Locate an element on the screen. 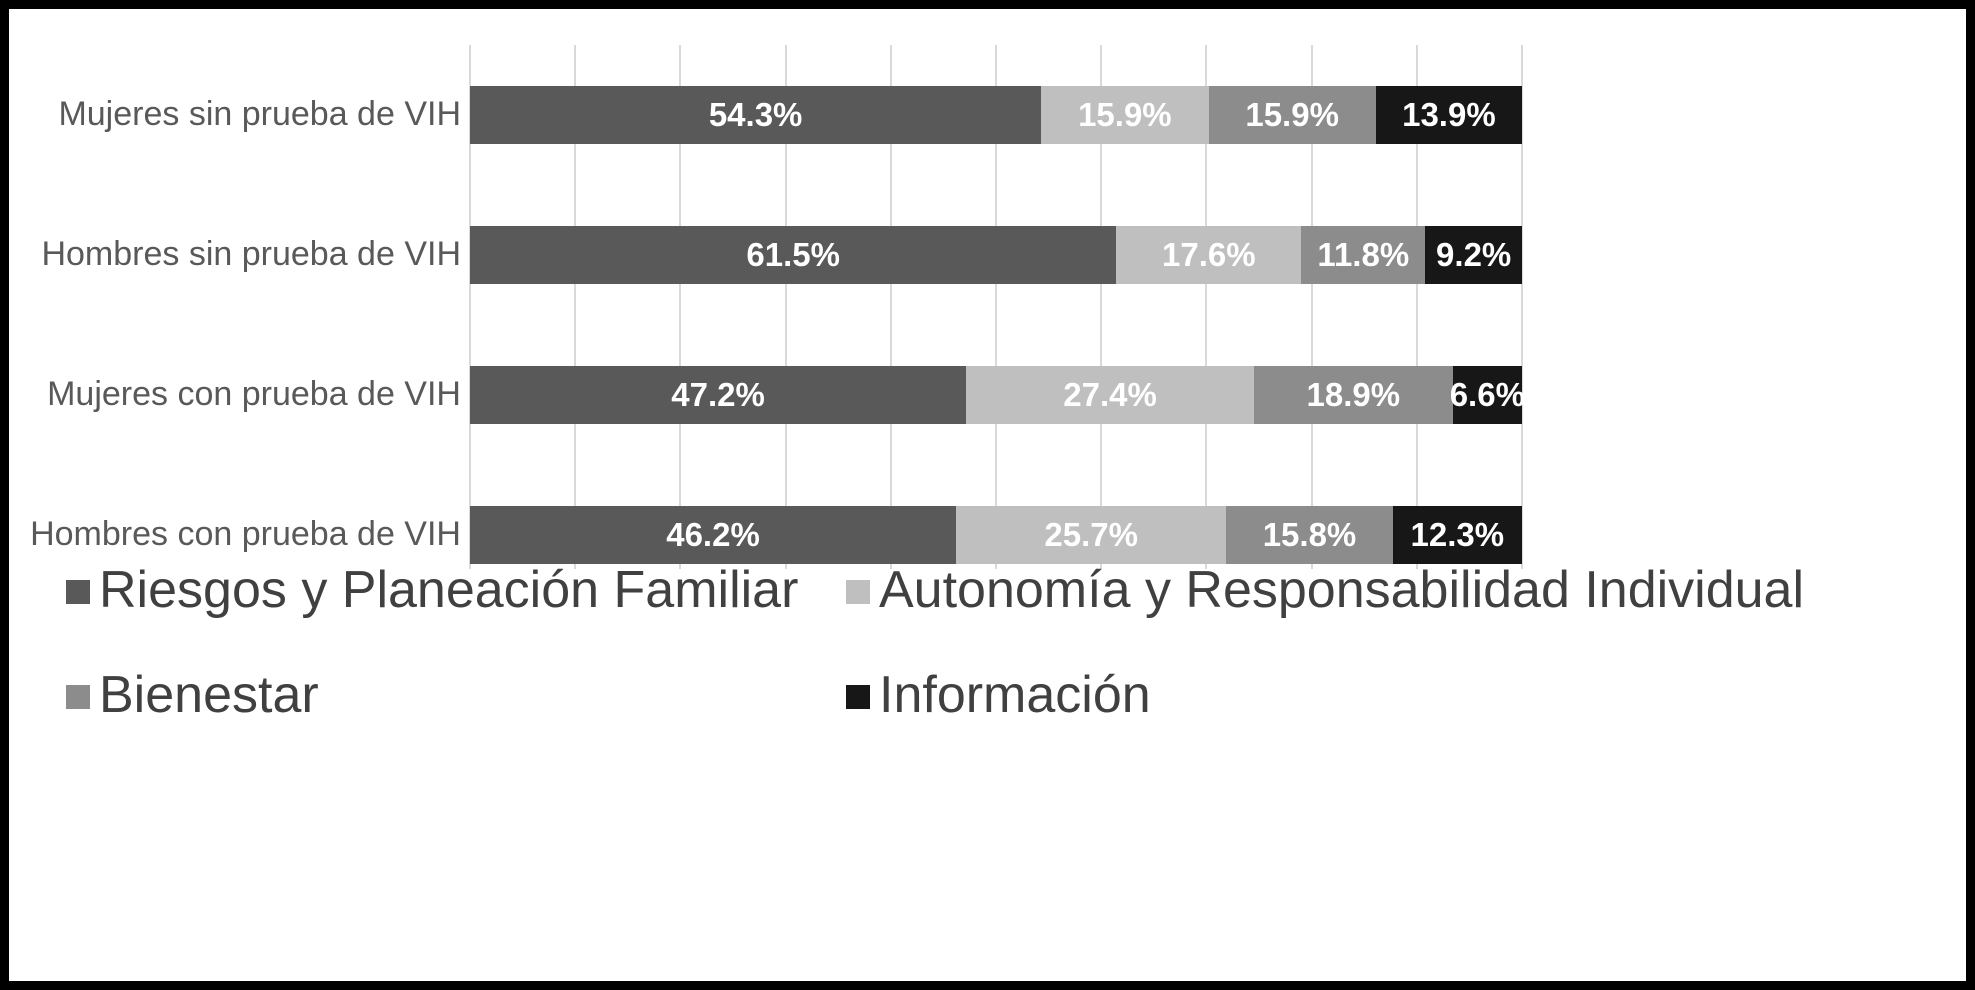  segment-value-label: 18.9% is located at coordinates (1353, 394).